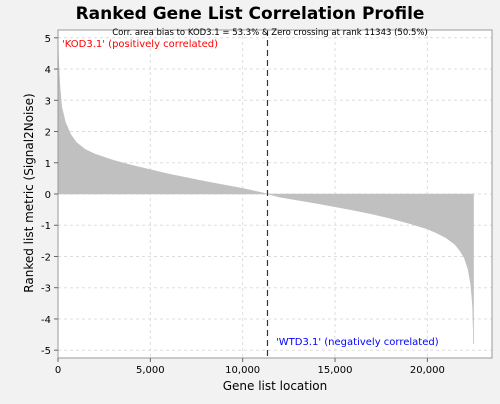 This screenshot has height=404, width=500. I want to click on x-tick-label-4: 20,000, so click(427, 370).